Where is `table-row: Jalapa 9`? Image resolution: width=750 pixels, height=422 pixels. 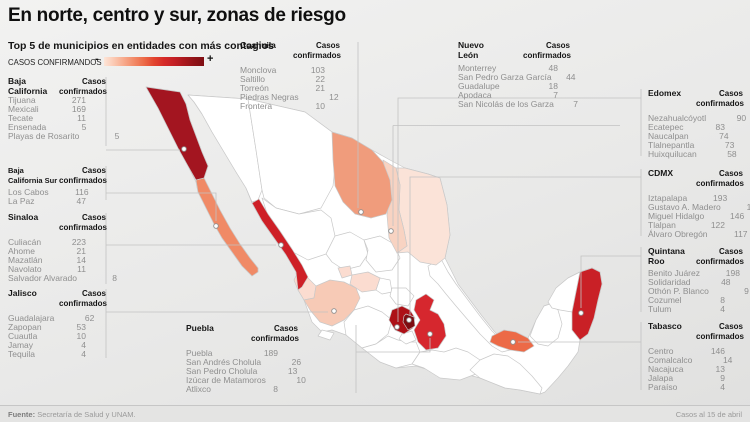 table-row: Jalapa 9 is located at coordinates (695, 378).